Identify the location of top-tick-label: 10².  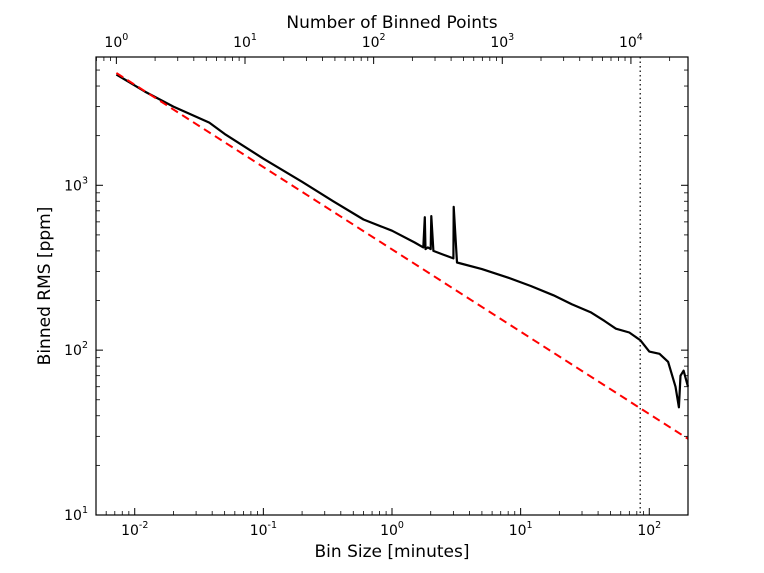
(374, 41).